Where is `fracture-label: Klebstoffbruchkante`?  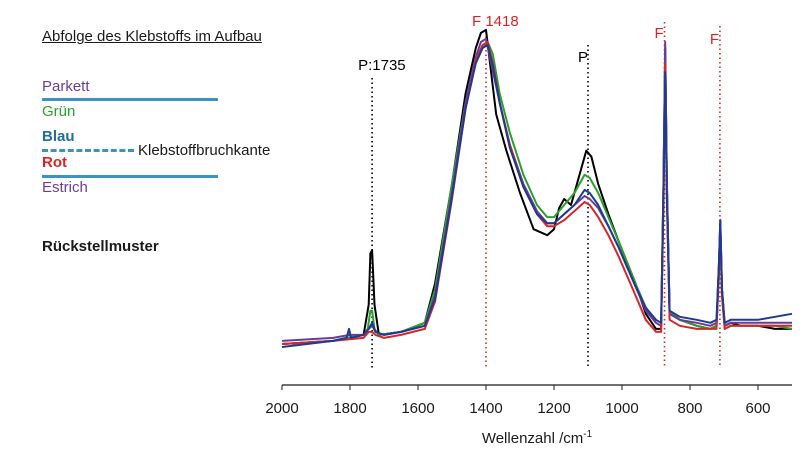
fracture-label: Klebstoffbruchkante is located at coordinates (204, 150).